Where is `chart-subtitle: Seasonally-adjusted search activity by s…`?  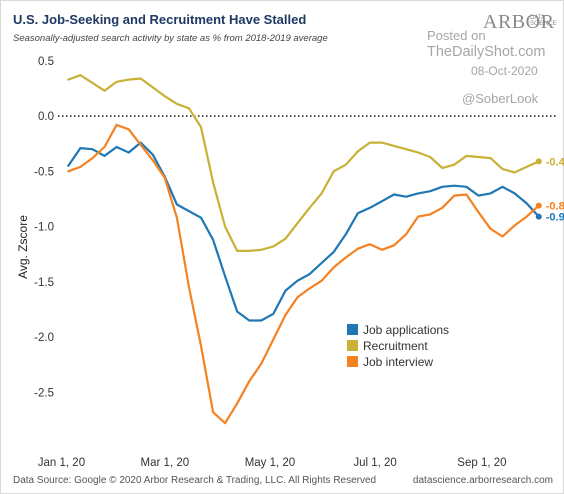
chart-subtitle: Seasonally-adjusted search activity by s… is located at coordinates (170, 38).